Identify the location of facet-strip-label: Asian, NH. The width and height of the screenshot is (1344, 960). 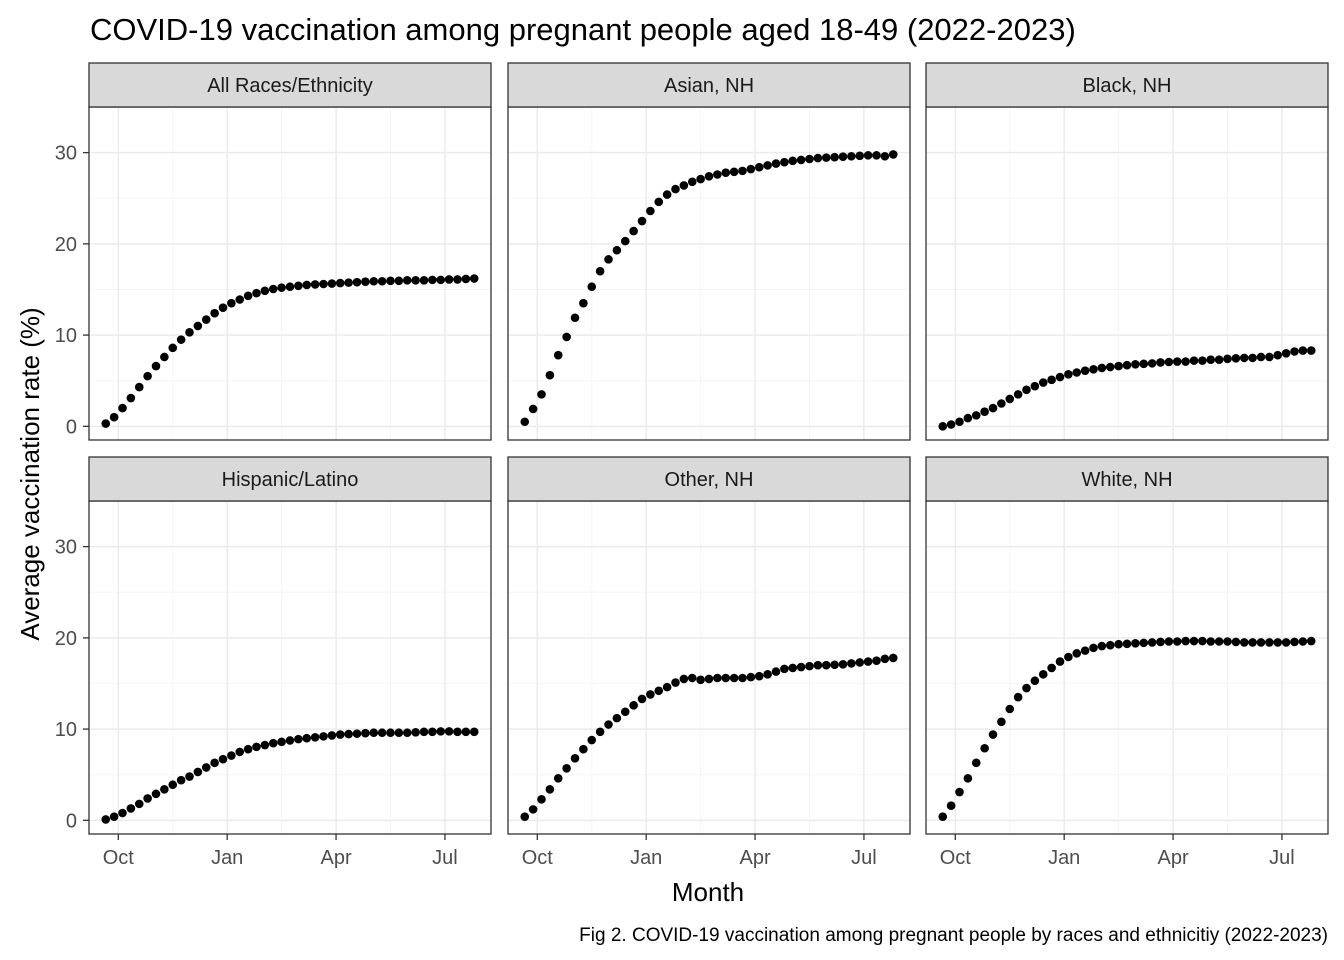
(709, 86).